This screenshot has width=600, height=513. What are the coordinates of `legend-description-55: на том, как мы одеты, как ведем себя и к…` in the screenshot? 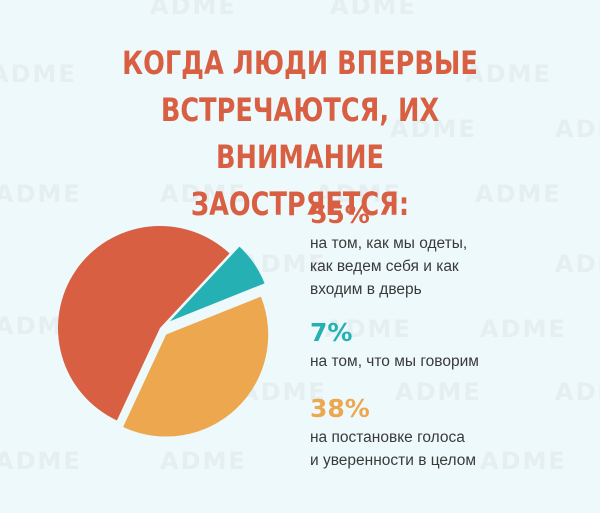 It's located at (388, 266).